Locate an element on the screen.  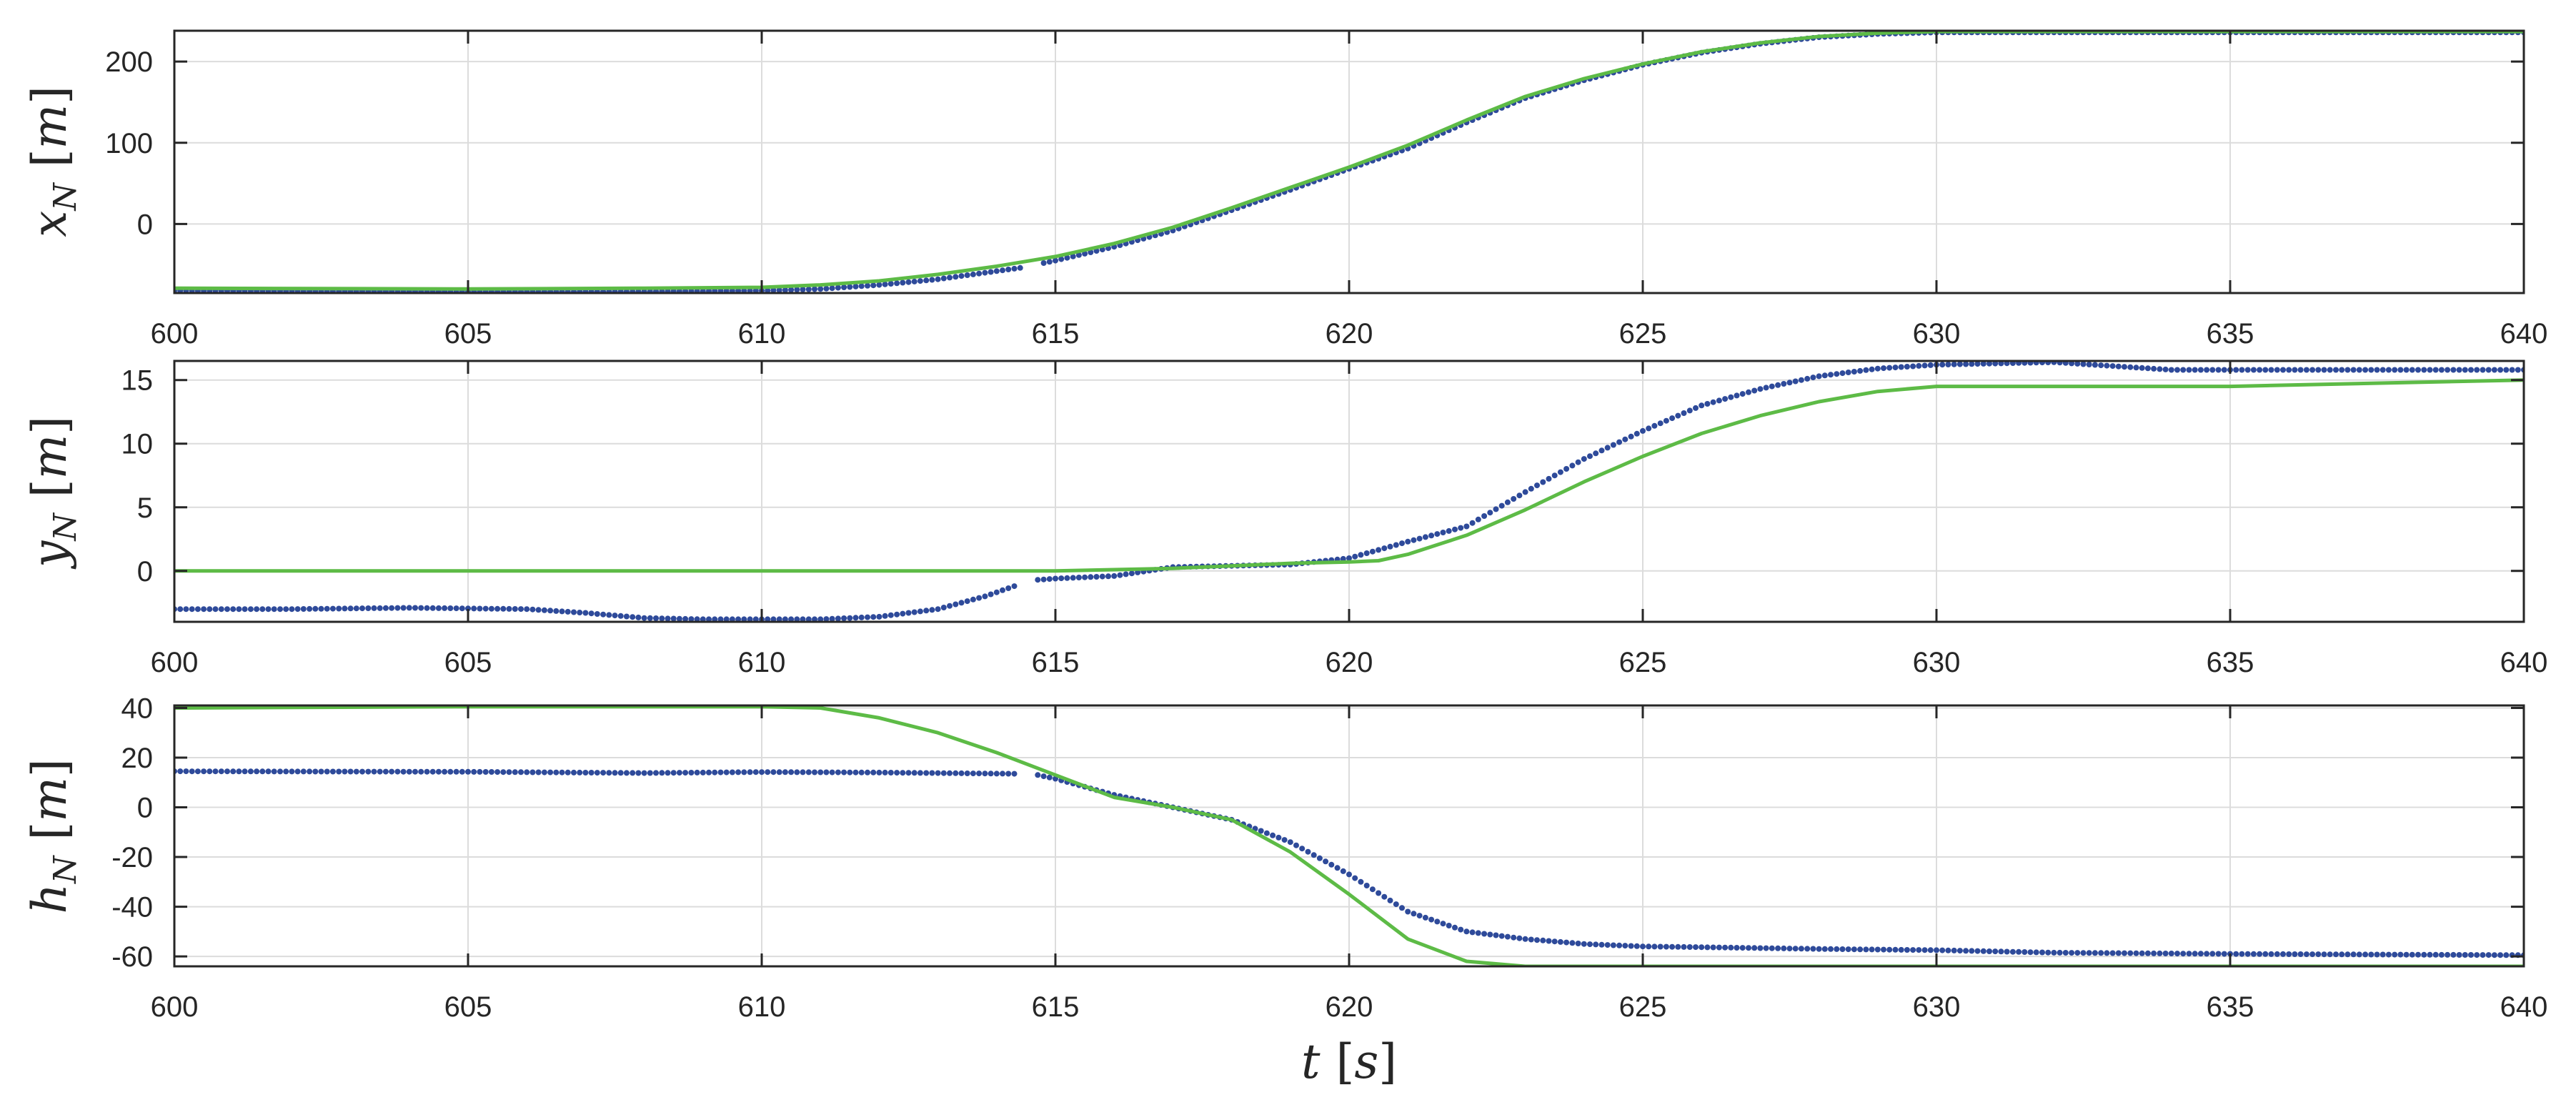
series-measured-dots is located at coordinates (596, 772).